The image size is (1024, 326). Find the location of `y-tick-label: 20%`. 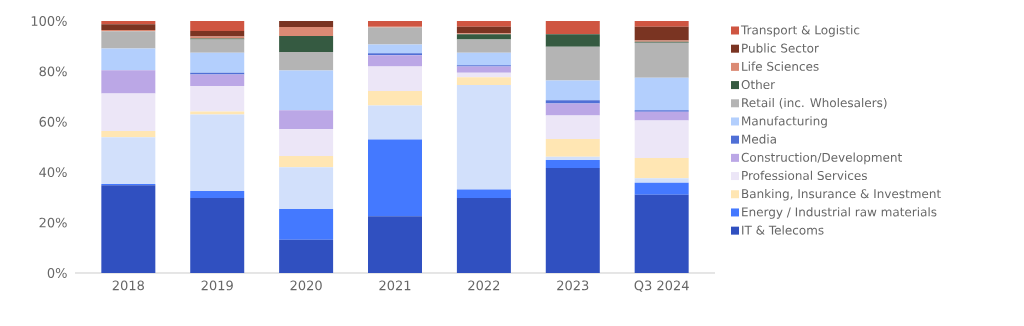

y-tick-label: 20% is located at coordinates (53, 222).